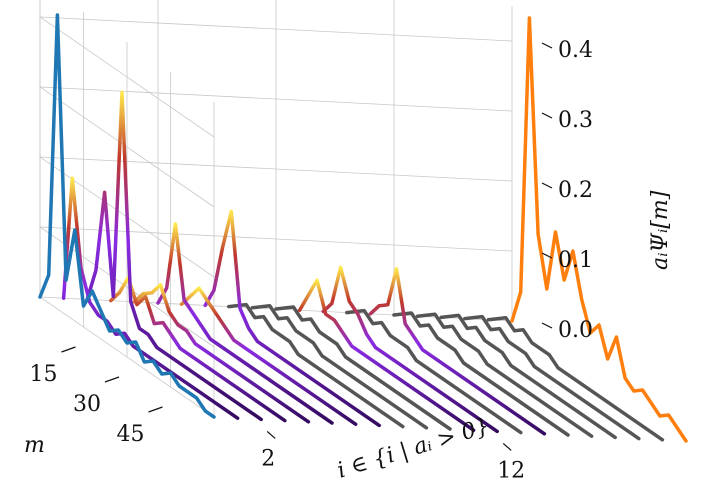 The width and height of the screenshot is (708, 504). What do you see at coordinates (547, 185) in the screenshot?
I see `z-tick-mark-0.2` at bounding box center [547, 185].